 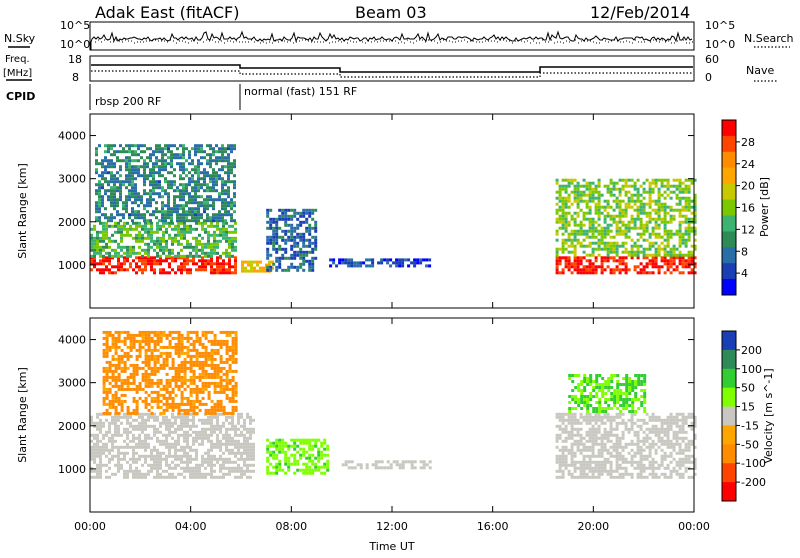 What do you see at coordinates (72, 222) in the screenshot?
I see `y-tick-label: 2000` at bounding box center [72, 222].